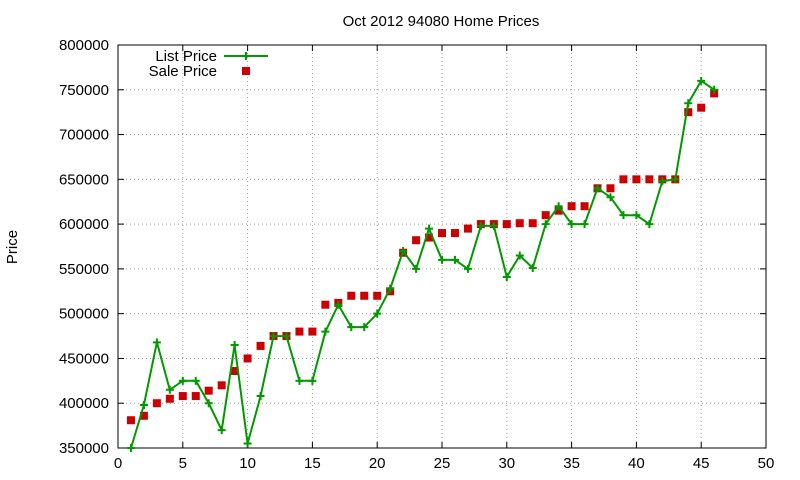  What do you see at coordinates (84, 314) in the screenshot?
I see `y-tick-label: 500000` at bounding box center [84, 314].